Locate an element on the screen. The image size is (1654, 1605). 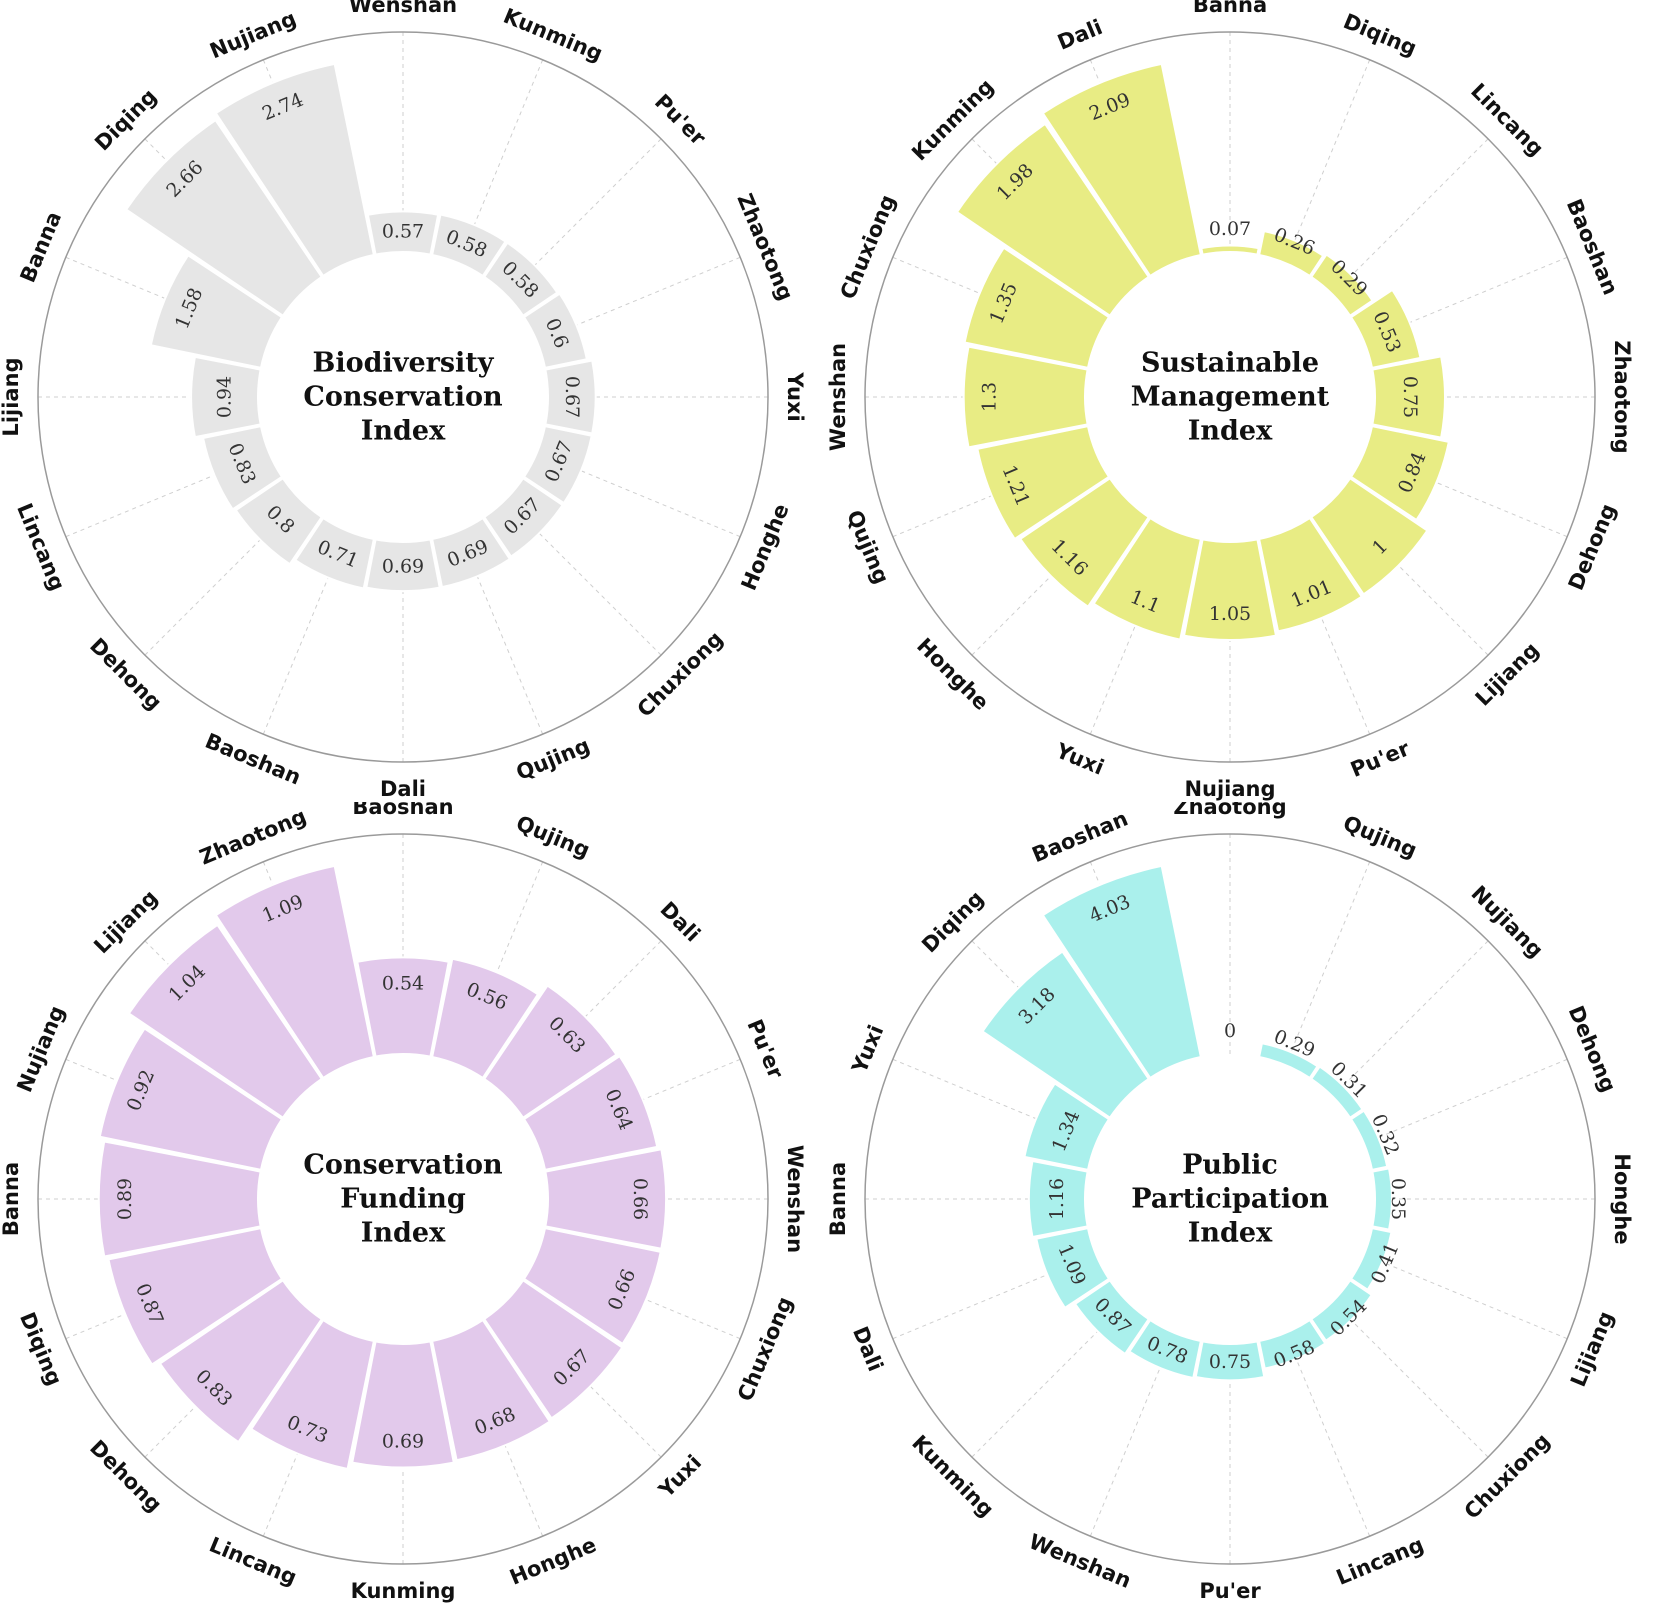
bar-value-label: 0.69 is located at coordinates (403, 1441).